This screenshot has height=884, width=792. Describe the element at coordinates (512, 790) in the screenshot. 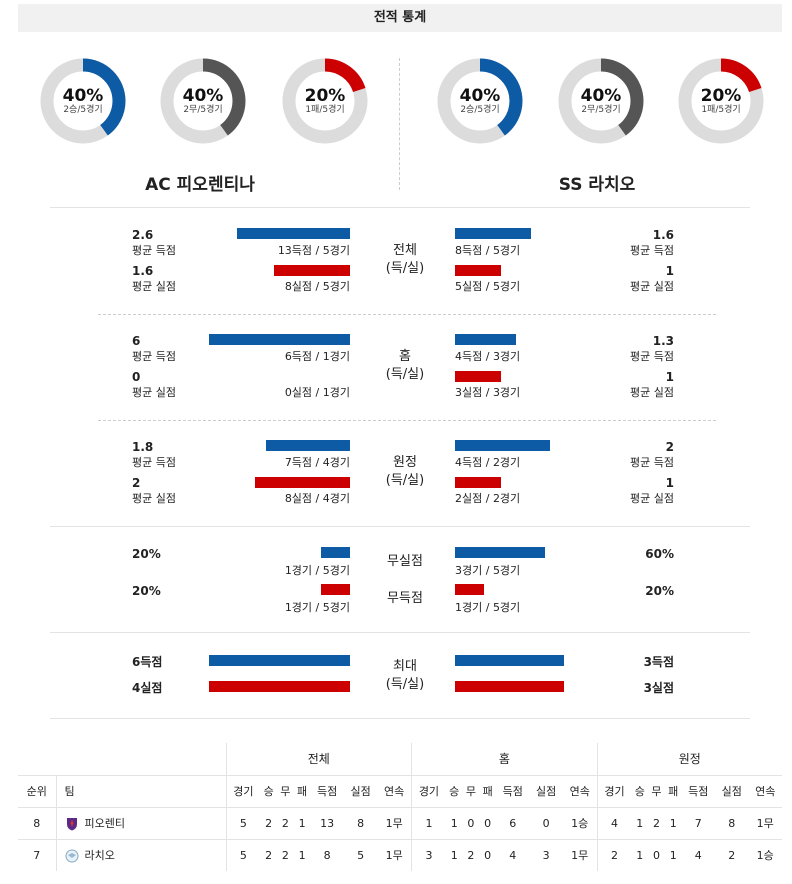

I see `home-col-header: 득점` at that location.